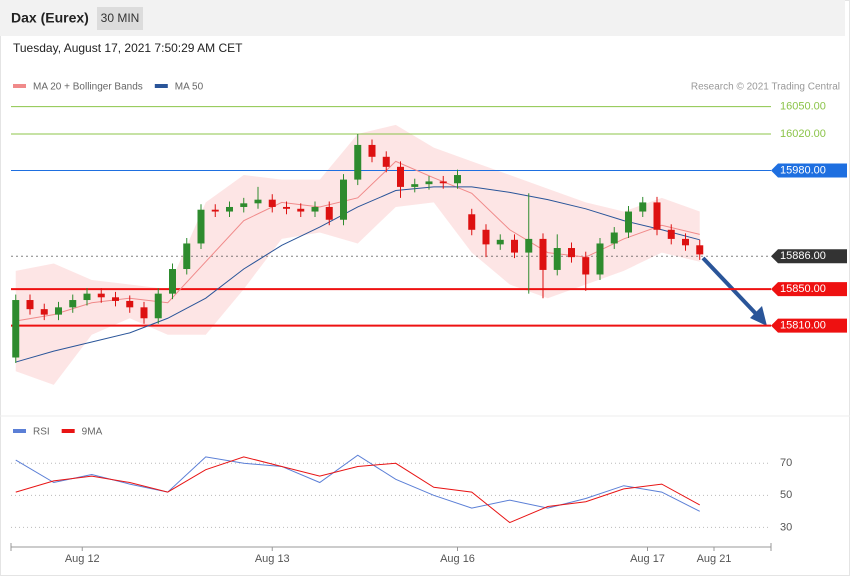 This screenshot has height=581, width=850. Describe the element at coordinates (41, 432) in the screenshot. I see `legend-label: RSI` at that location.